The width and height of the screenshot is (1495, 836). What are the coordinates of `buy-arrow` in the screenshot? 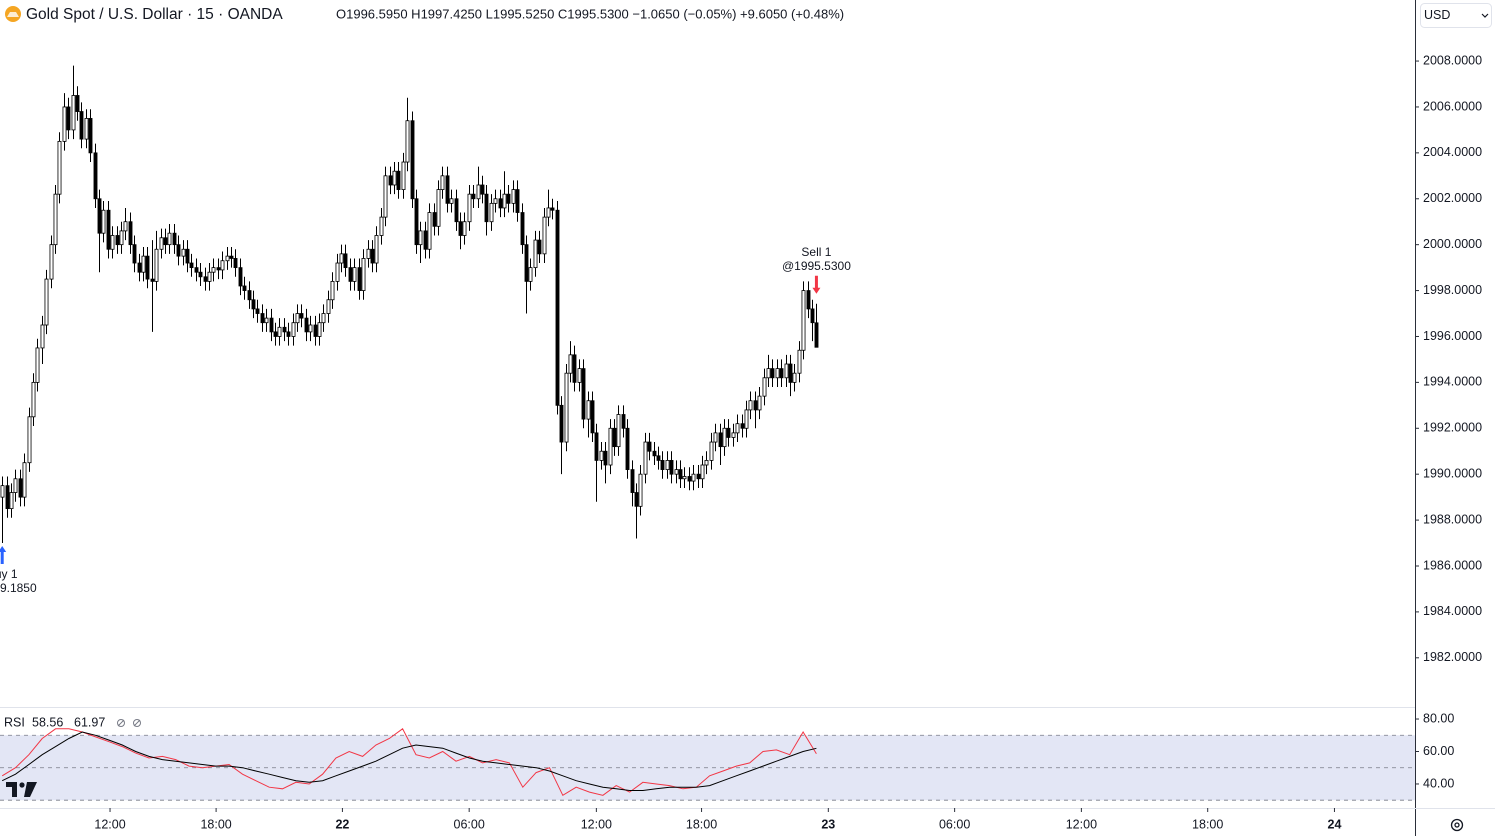 It's located at (3, 555).